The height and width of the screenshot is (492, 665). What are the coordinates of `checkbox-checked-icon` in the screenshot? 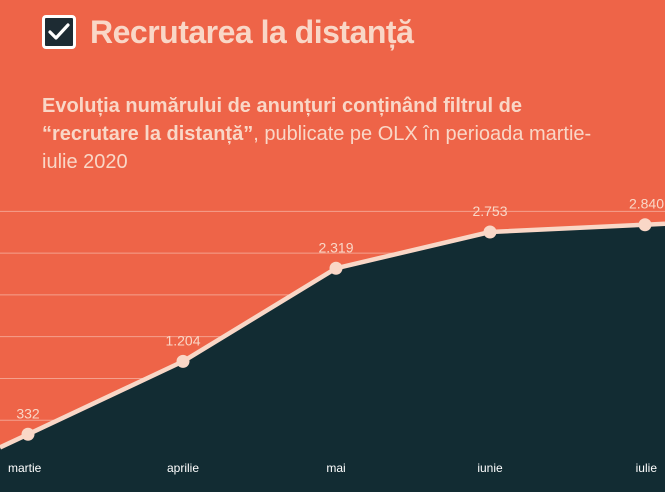 It's located at (59, 32).